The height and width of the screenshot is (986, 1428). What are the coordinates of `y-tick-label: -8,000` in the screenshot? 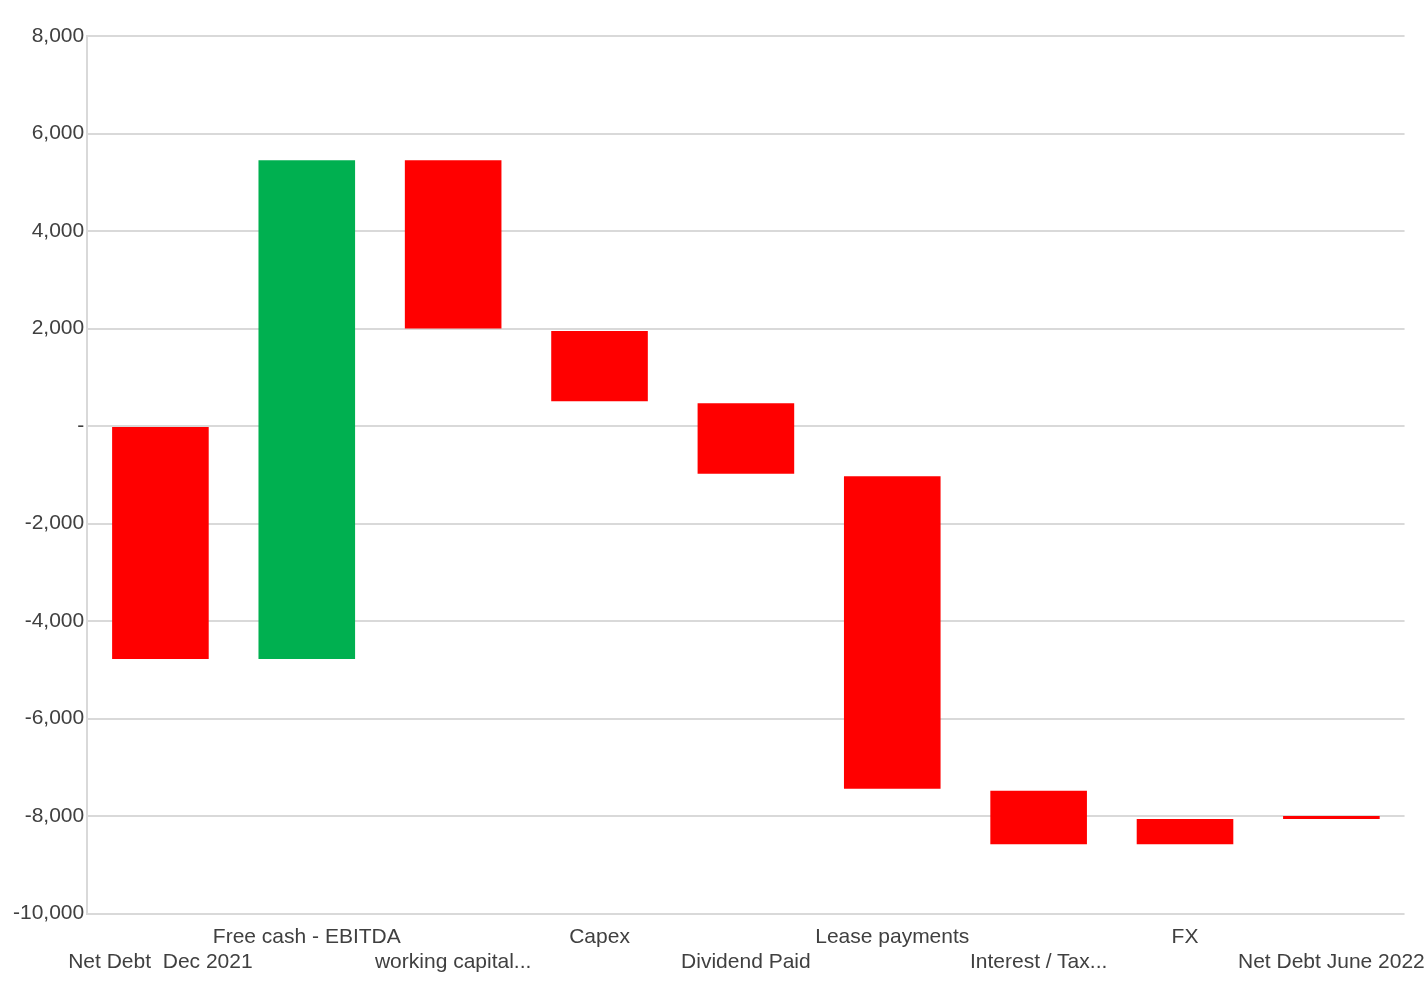 It's located at (54, 814).